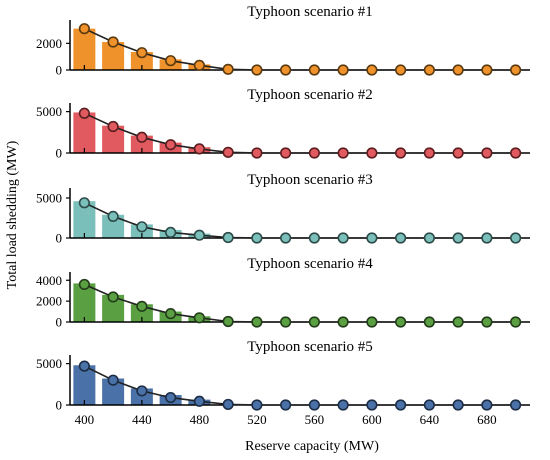 The height and width of the screenshot is (460, 550). Describe the element at coordinates (372, 419) in the screenshot. I see `x-tick-label: 600` at that location.